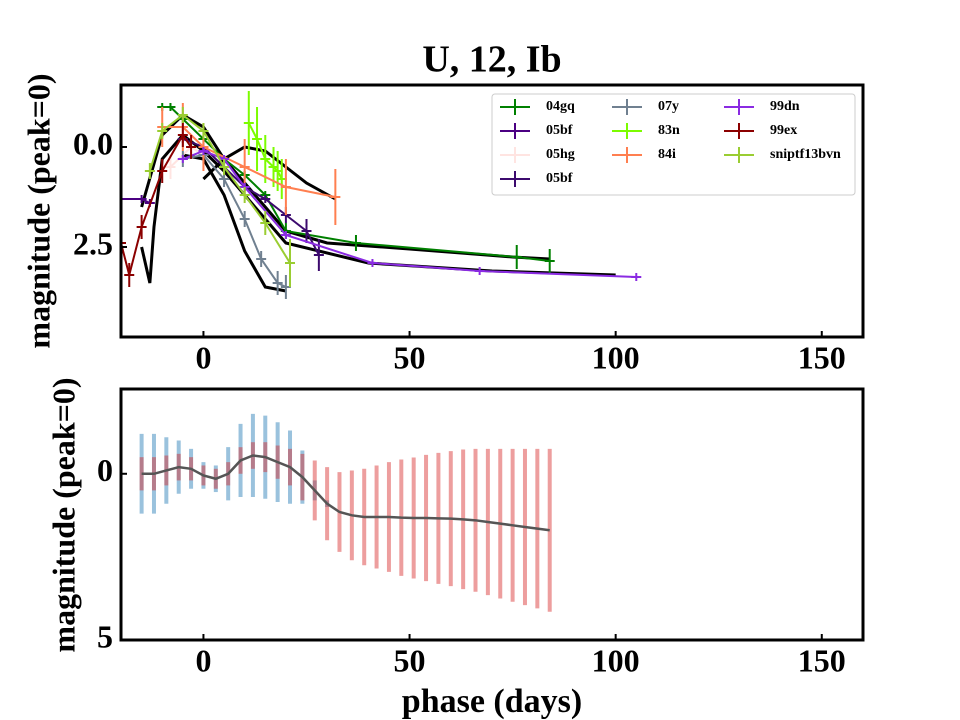  I want to click on legend-label: 84i, so click(667, 154).